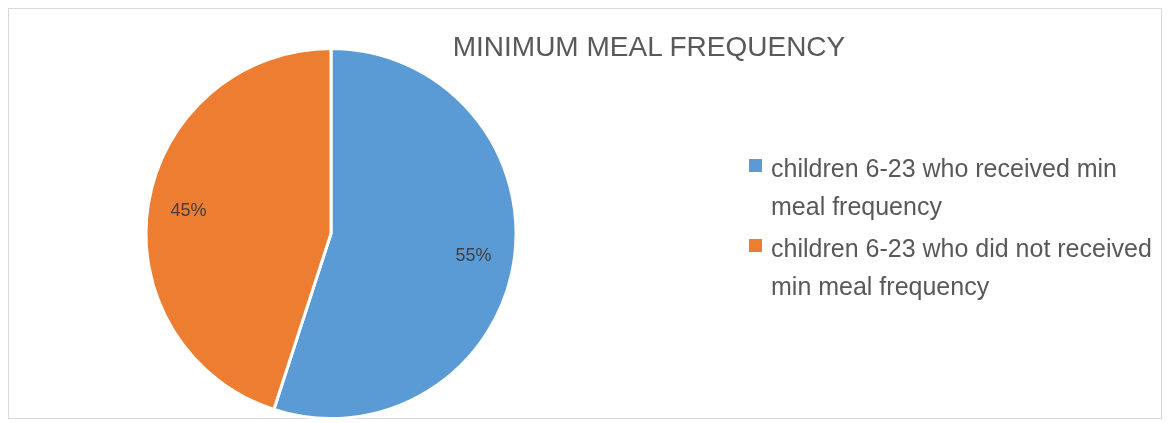 This screenshot has height=423, width=1170. I want to click on legend-label: children 6-23 who did not received min meal frequency, so click(962, 267).